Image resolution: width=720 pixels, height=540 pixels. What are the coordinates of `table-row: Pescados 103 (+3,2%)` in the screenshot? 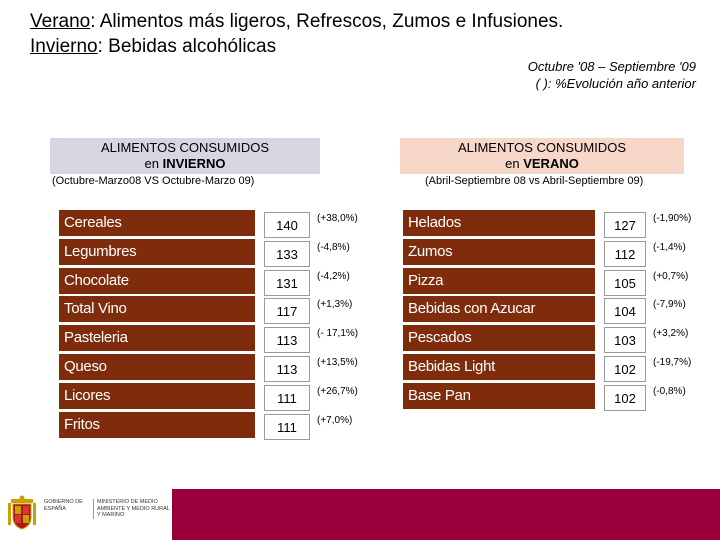 It's located at (559, 339).